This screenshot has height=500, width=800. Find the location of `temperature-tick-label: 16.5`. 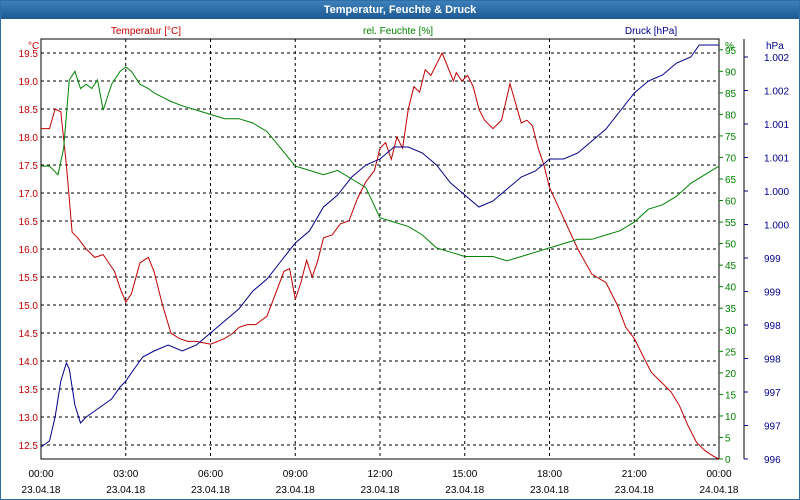

temperature-tick-label: 16.5 is located at coordinates (29, 222).